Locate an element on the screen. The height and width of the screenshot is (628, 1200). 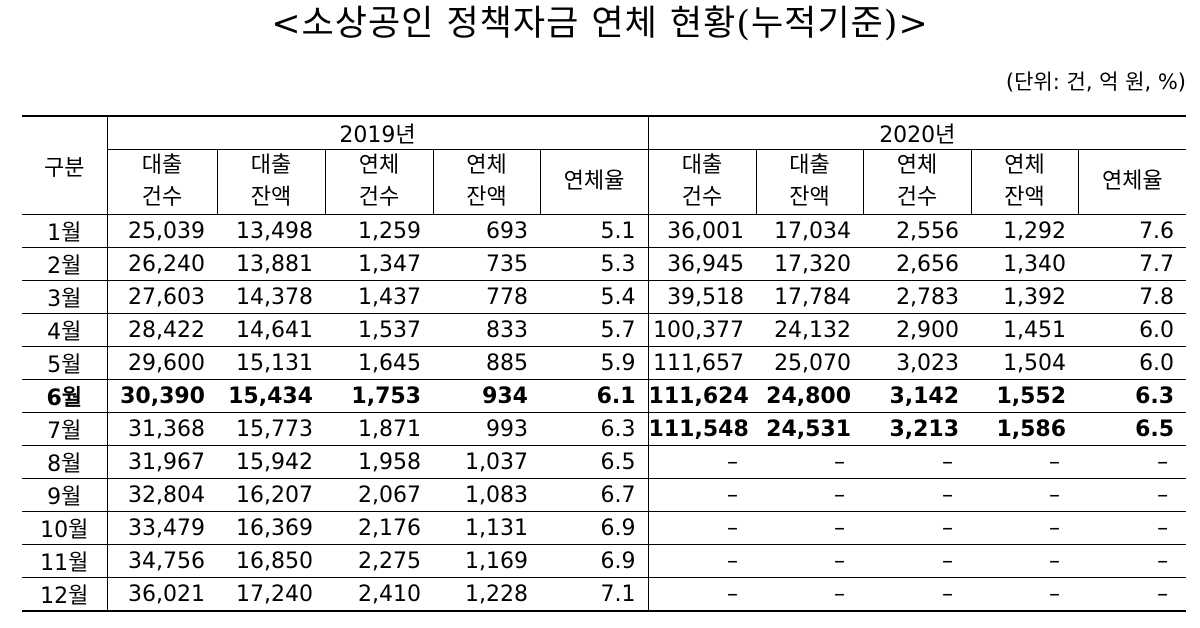
month-cell: 3월 is located at coordinates (65, 297).